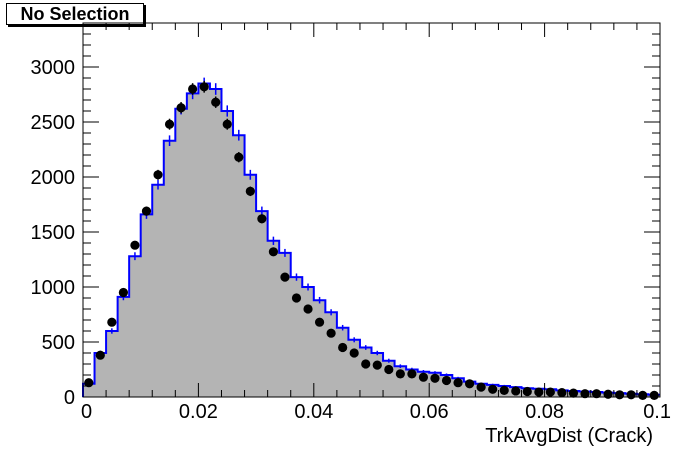 The width and height of the screenshot is (696, 472). I want to click on x-tick-label: 0.02, so click(198, 412).